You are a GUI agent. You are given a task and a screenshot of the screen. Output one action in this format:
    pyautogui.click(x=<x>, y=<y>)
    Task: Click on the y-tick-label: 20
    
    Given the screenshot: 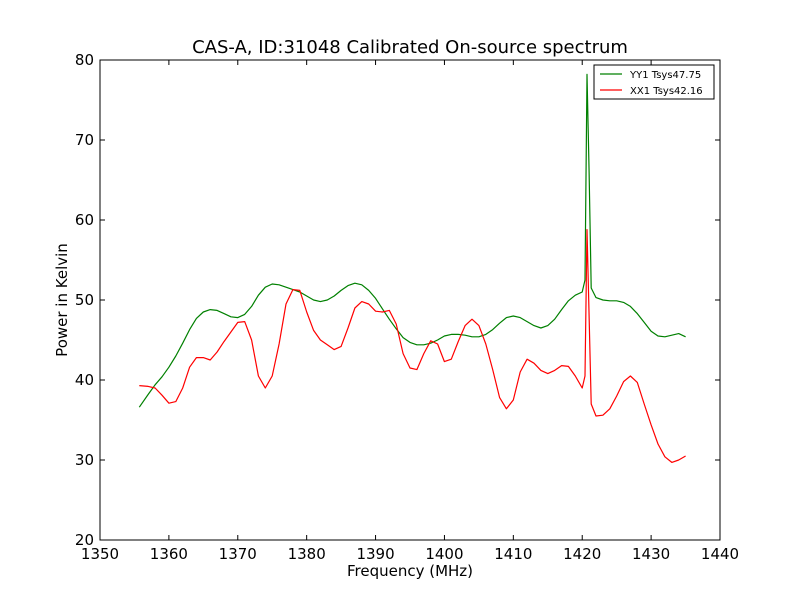 What is the action you would take?
    pyautogui.click(x=84, y=540)
    